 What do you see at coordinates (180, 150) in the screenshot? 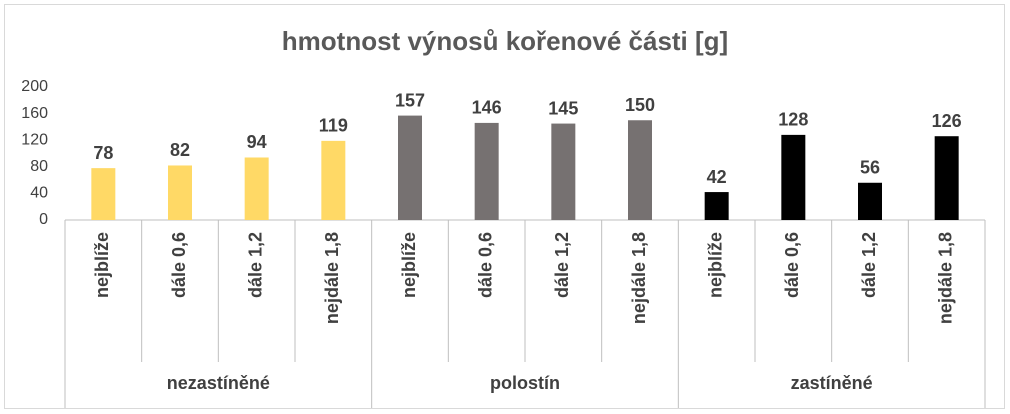
I see `data-label: 82` at bounding box center [180, 150].